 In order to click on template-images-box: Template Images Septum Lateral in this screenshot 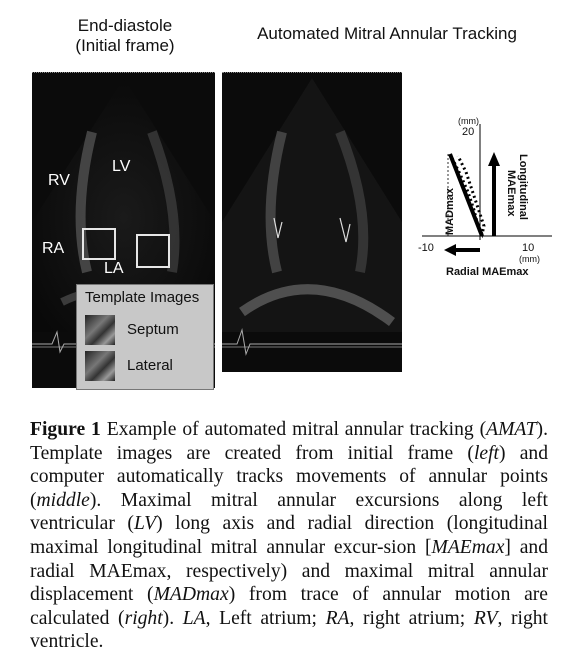, I will do `click(145, 337)`.